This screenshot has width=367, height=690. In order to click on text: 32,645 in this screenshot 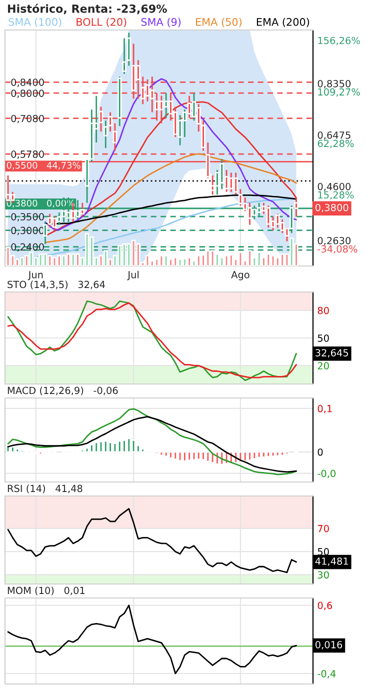, I will do `click(332, 353)`.